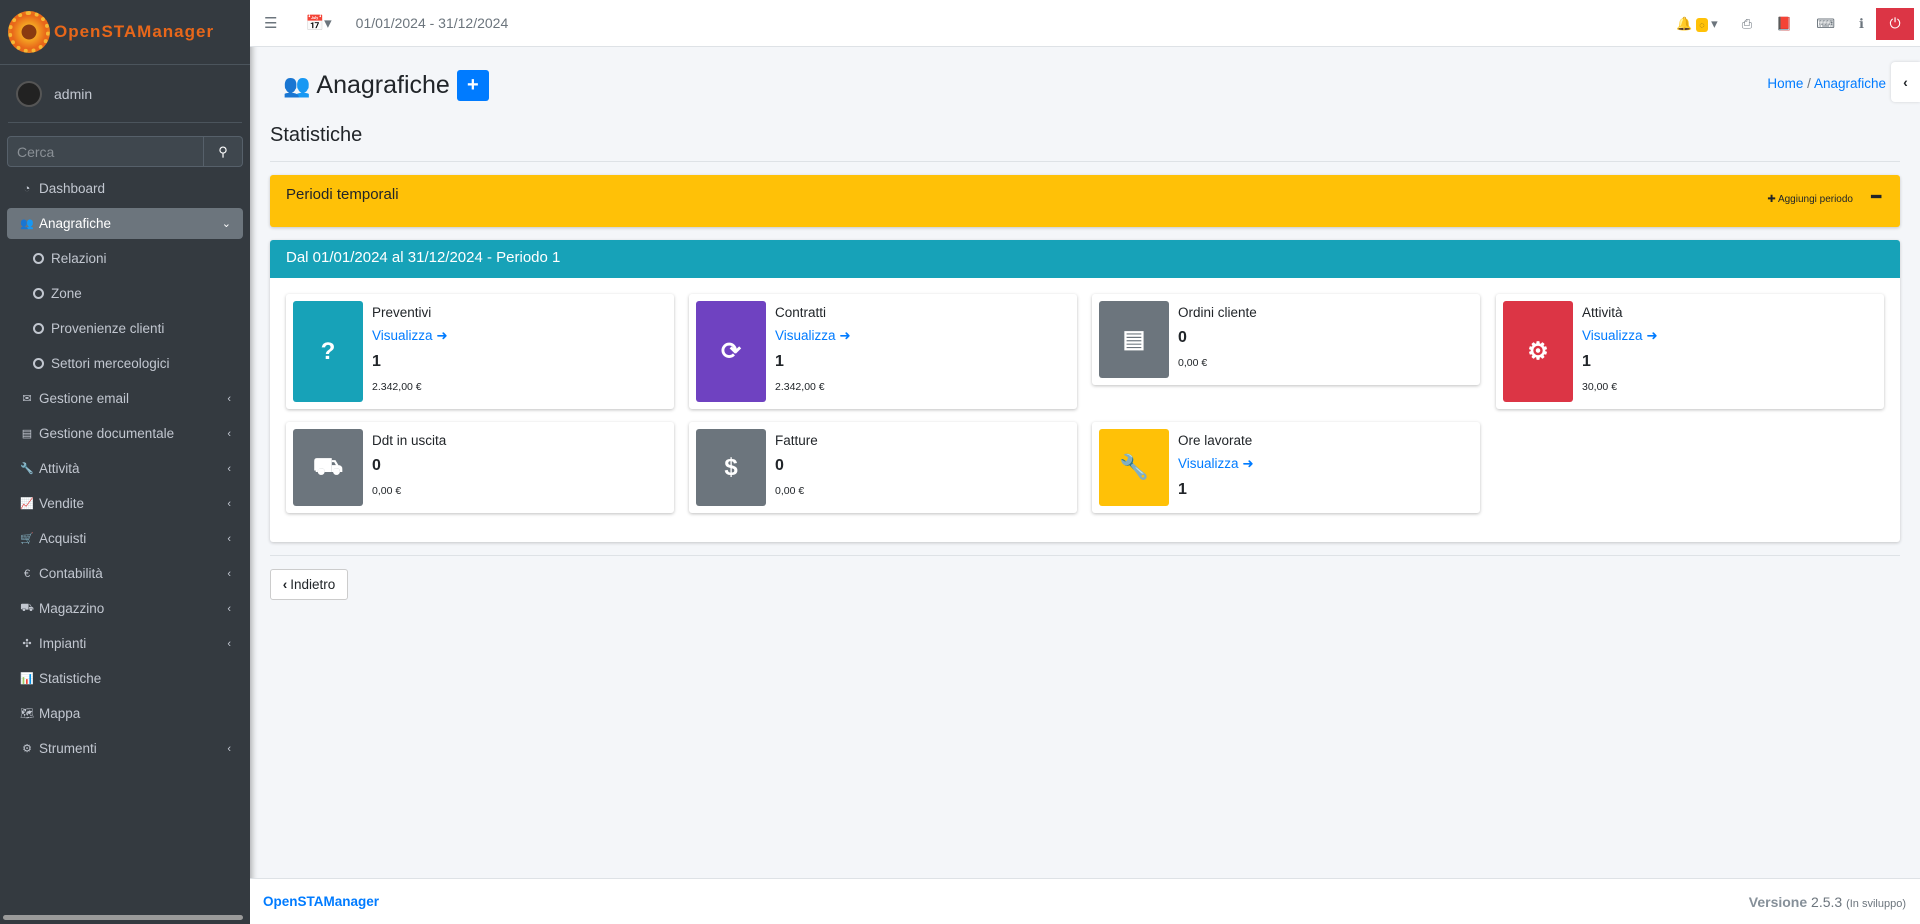 This screenshot has height=924, width=1920. I want to click on card-icon: $, so click(731, 467).